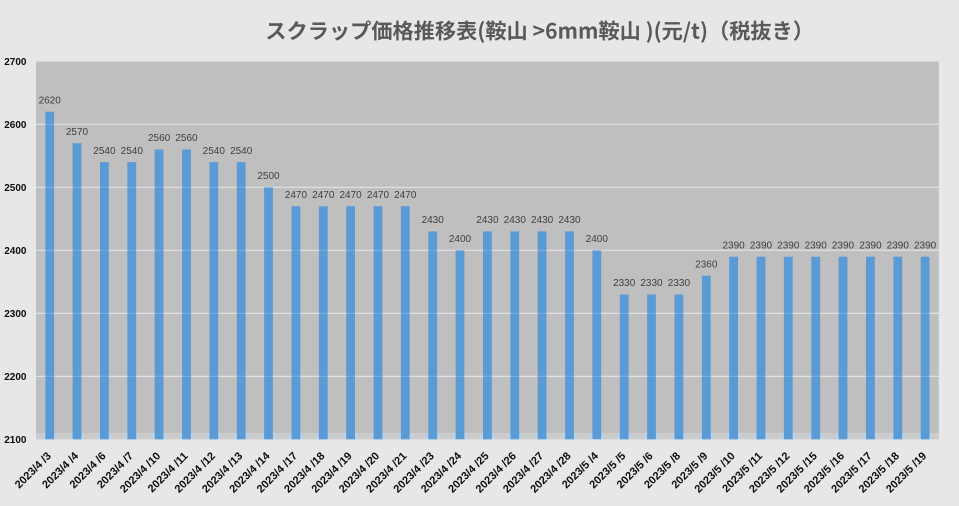  What do you see at coordinates (15, 440) in the screenshot?
I see `svg-text: 2100` at bounding box center [15, 440].